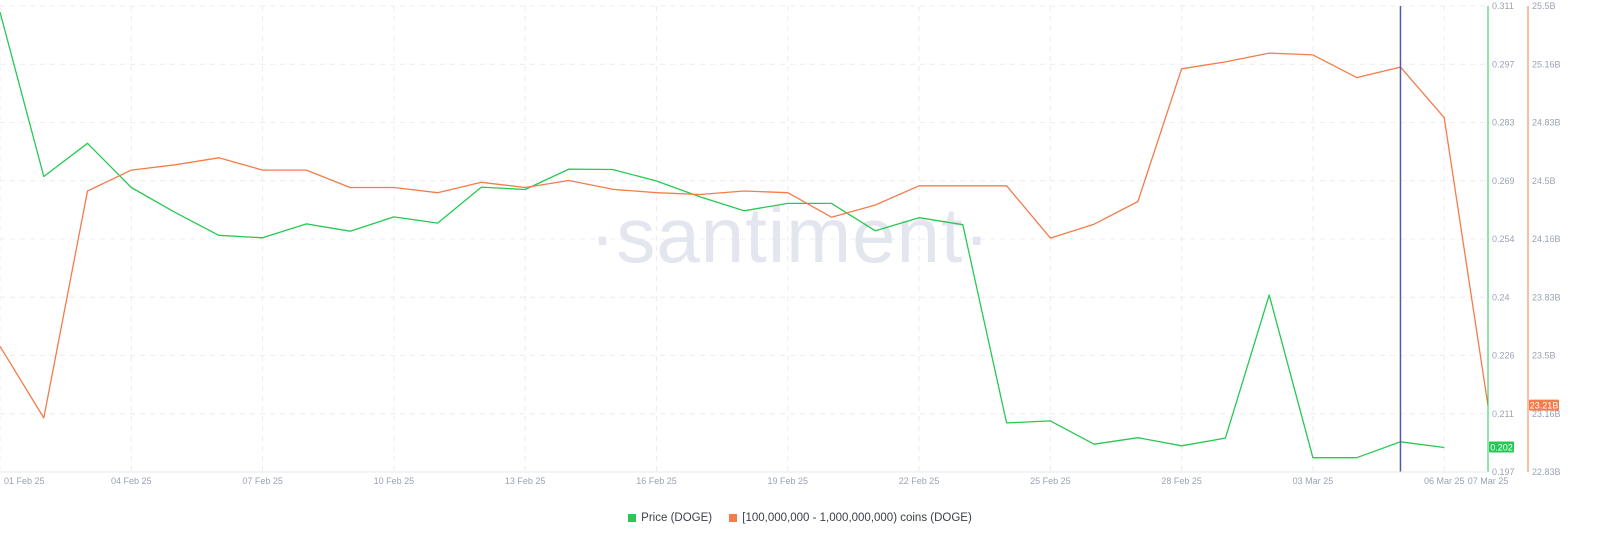  Describe the element at coordinates (1546, 64) in the screenshot. I see `right-axis-tick-label: 25.16B` at that location.